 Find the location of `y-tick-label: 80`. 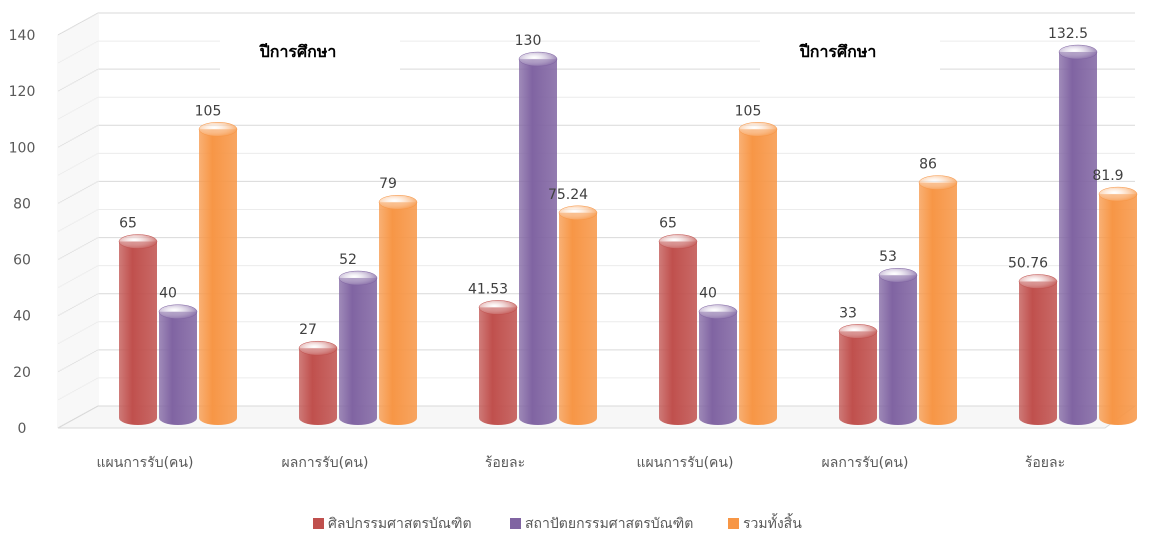

y-tick-label: 80 is located at coordinates (22, 204).